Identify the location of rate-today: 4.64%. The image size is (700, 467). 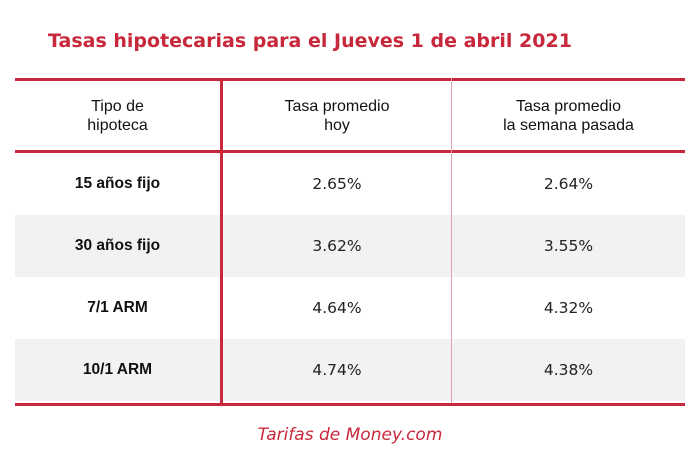
(337, 308).